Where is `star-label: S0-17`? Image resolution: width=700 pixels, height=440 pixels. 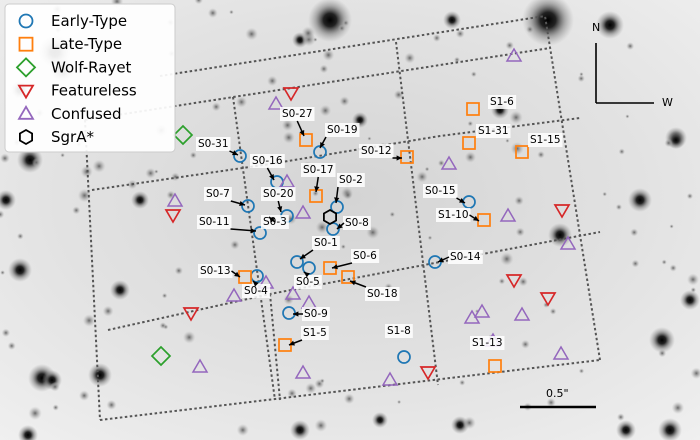 star-label: S0-17 is located at coordinates (318, 170).